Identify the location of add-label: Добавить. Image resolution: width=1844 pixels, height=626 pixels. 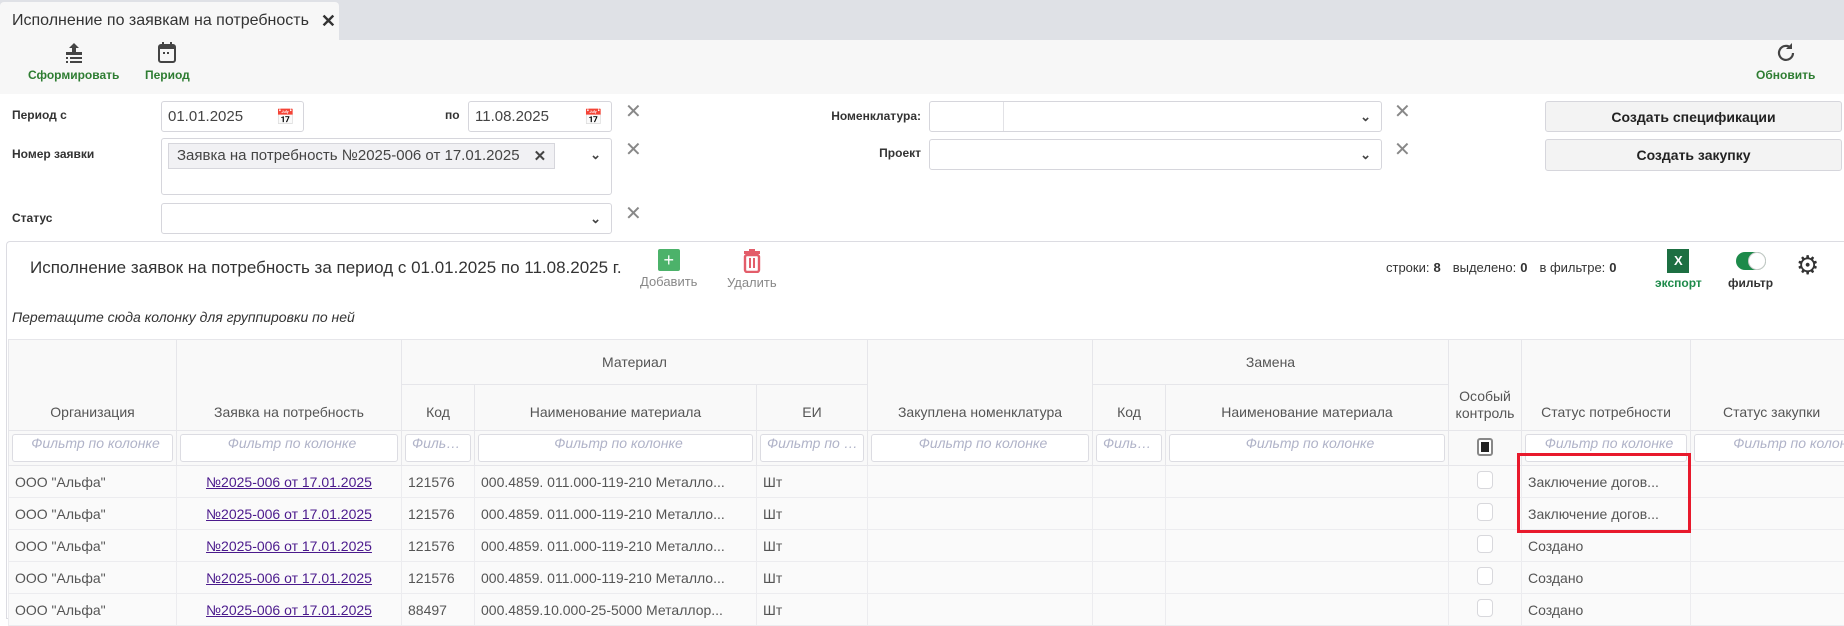
(668, 281).